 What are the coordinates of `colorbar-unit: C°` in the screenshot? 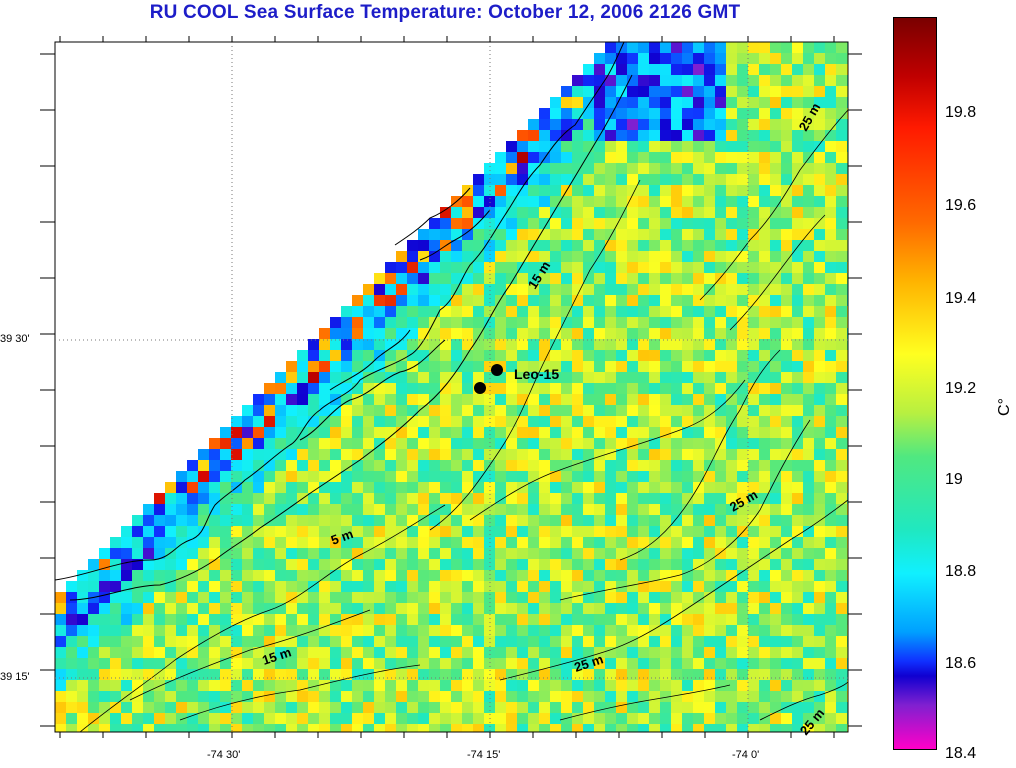 It's located at (1004, 407).